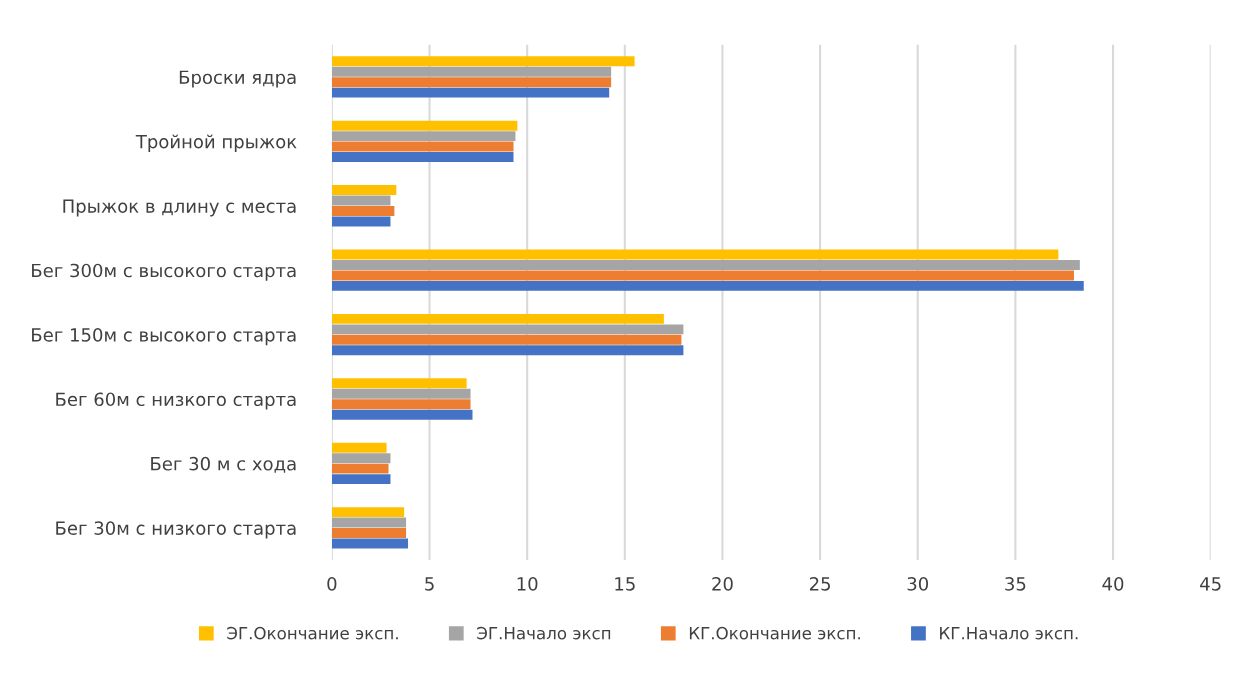  I want to click on legend-label: КГ.Начало эксп., so click(1009, 633).